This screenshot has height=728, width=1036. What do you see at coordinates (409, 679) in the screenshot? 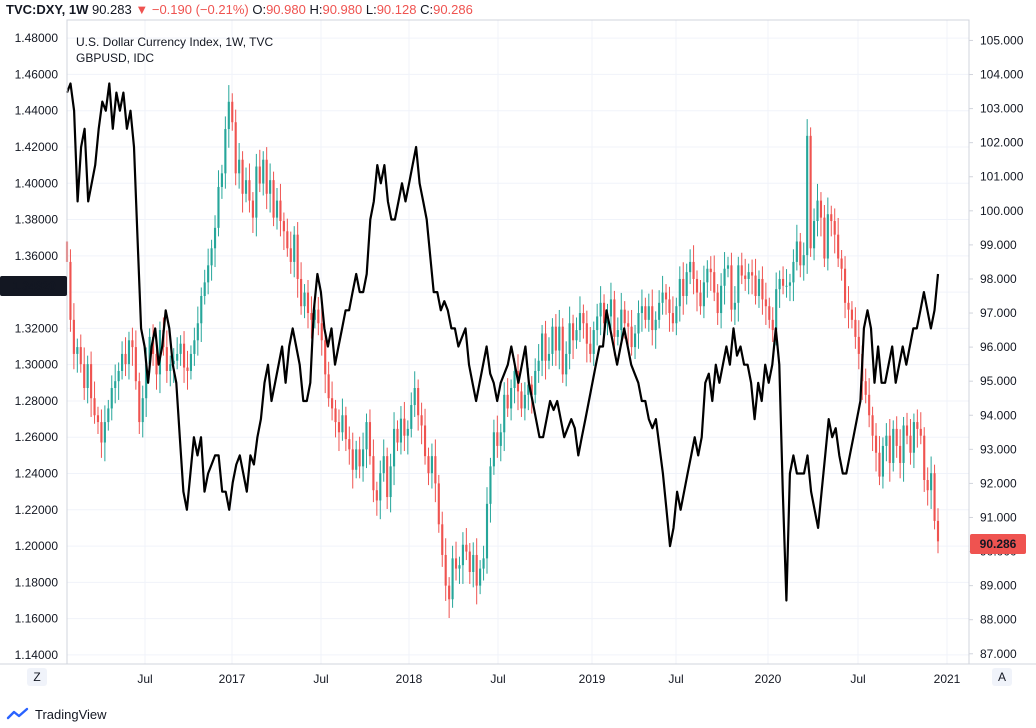
I see `time-tick-label: 2018` at bounding box center [409, 679].